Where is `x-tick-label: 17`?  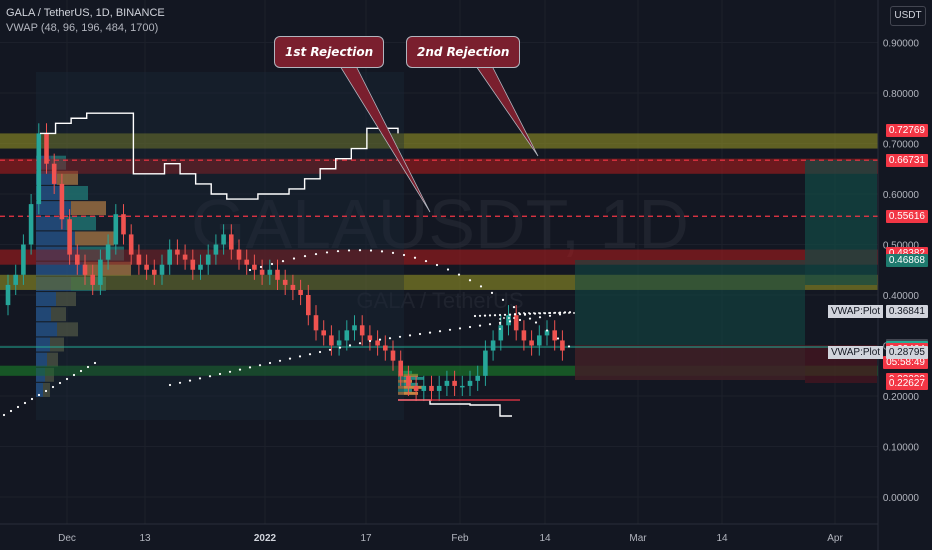 x-tick-label: 17 is located at coordinates (366, 538).